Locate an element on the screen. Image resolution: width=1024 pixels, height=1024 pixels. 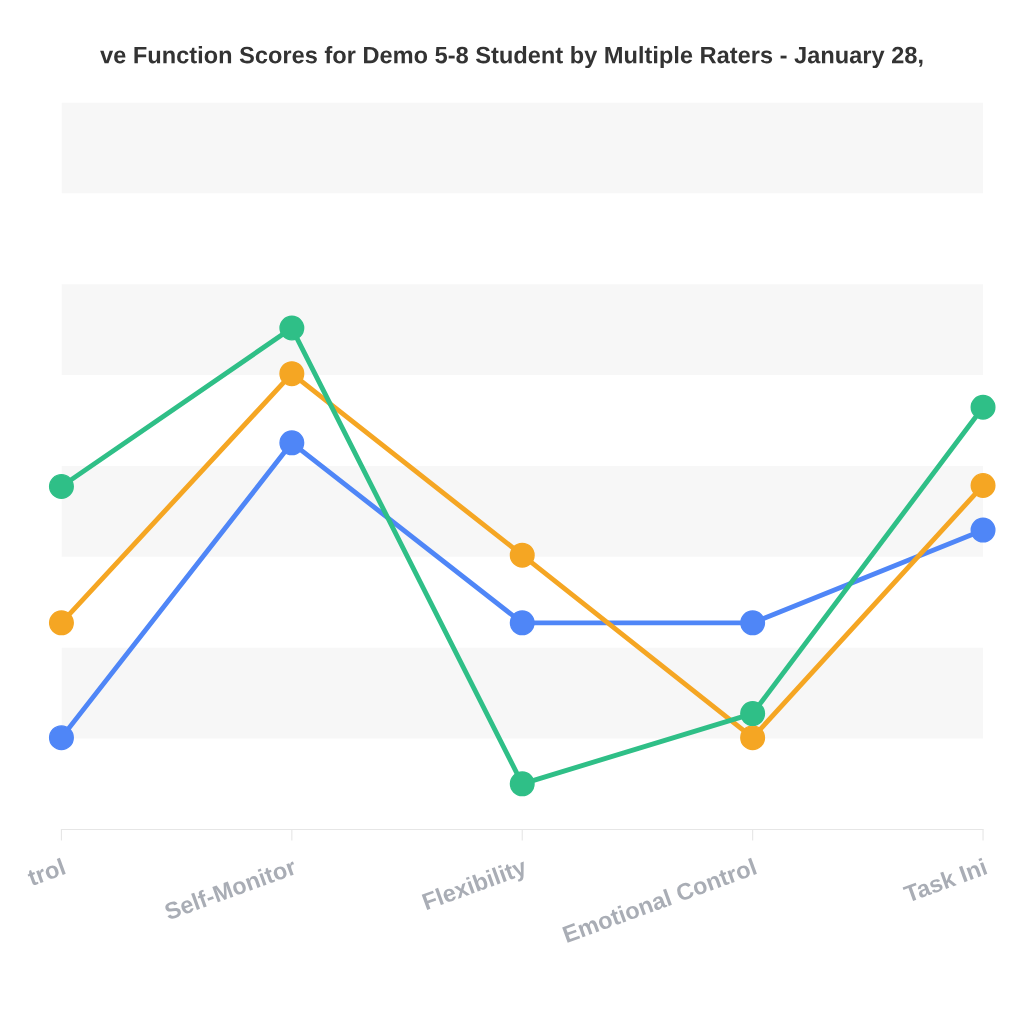
chart-title: ve Function Scores for Demo 5-8 Student by Multiple Raters - January 28, is located at coordinates (511, 57).